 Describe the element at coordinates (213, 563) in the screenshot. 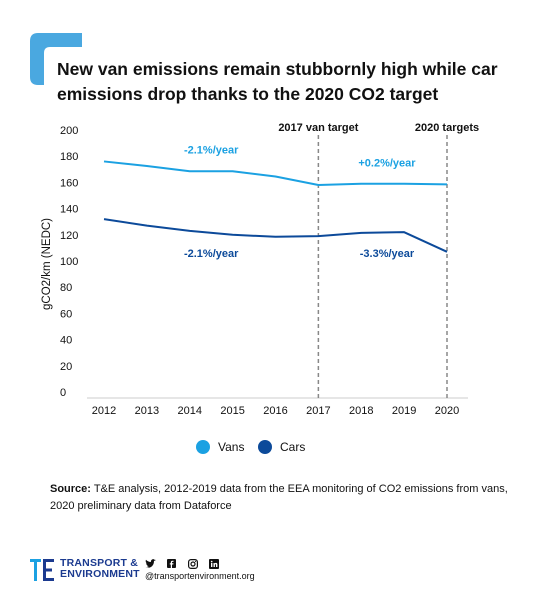

I see `linkedin-icon` at that location.